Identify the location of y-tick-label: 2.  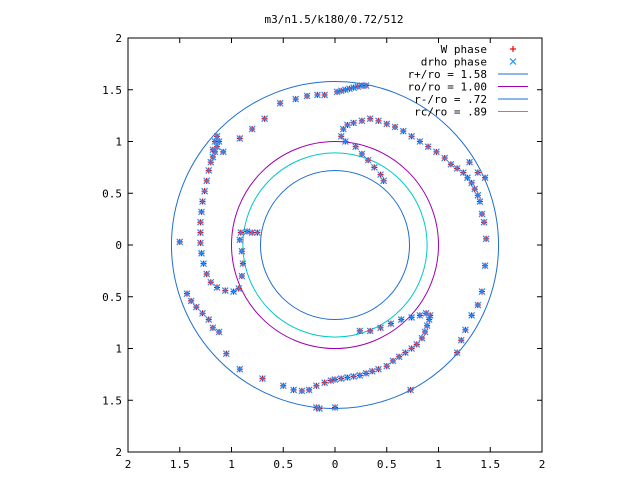
(118, 452).